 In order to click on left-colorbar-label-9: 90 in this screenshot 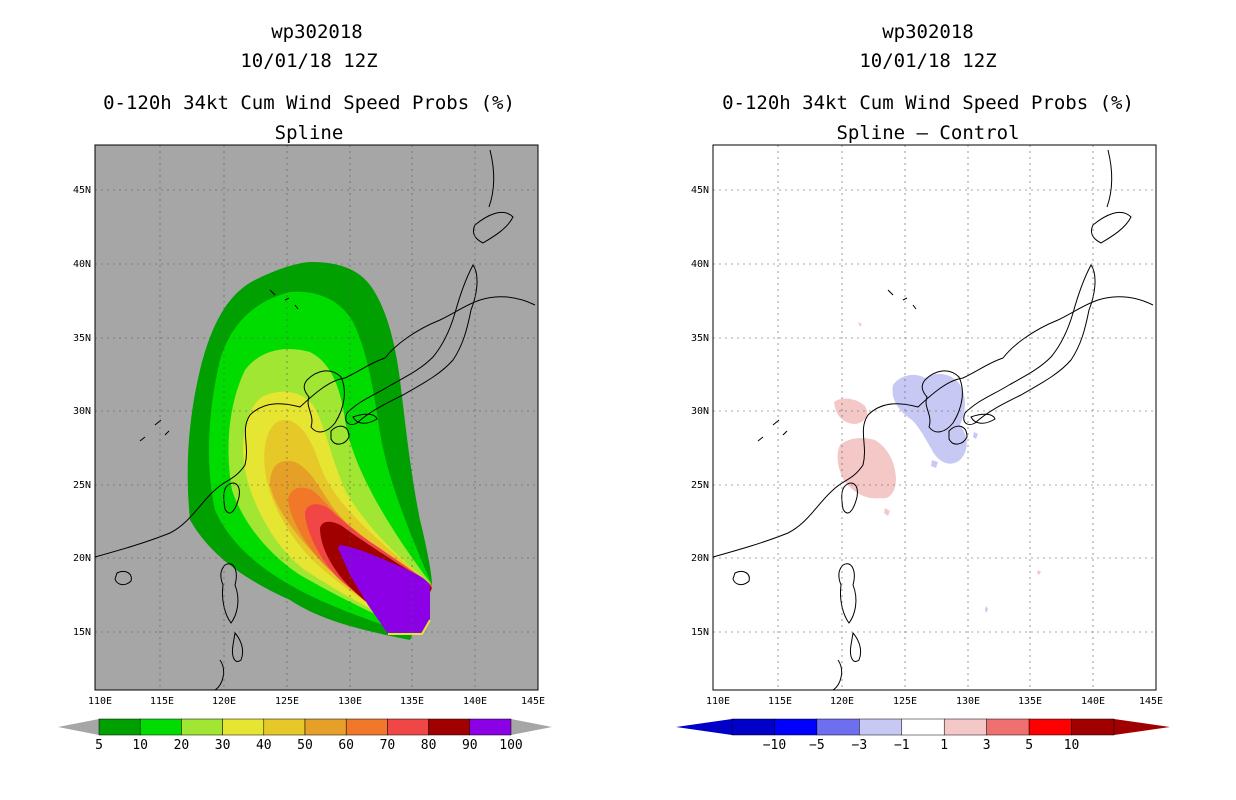, I will do `click(470, 745)`.